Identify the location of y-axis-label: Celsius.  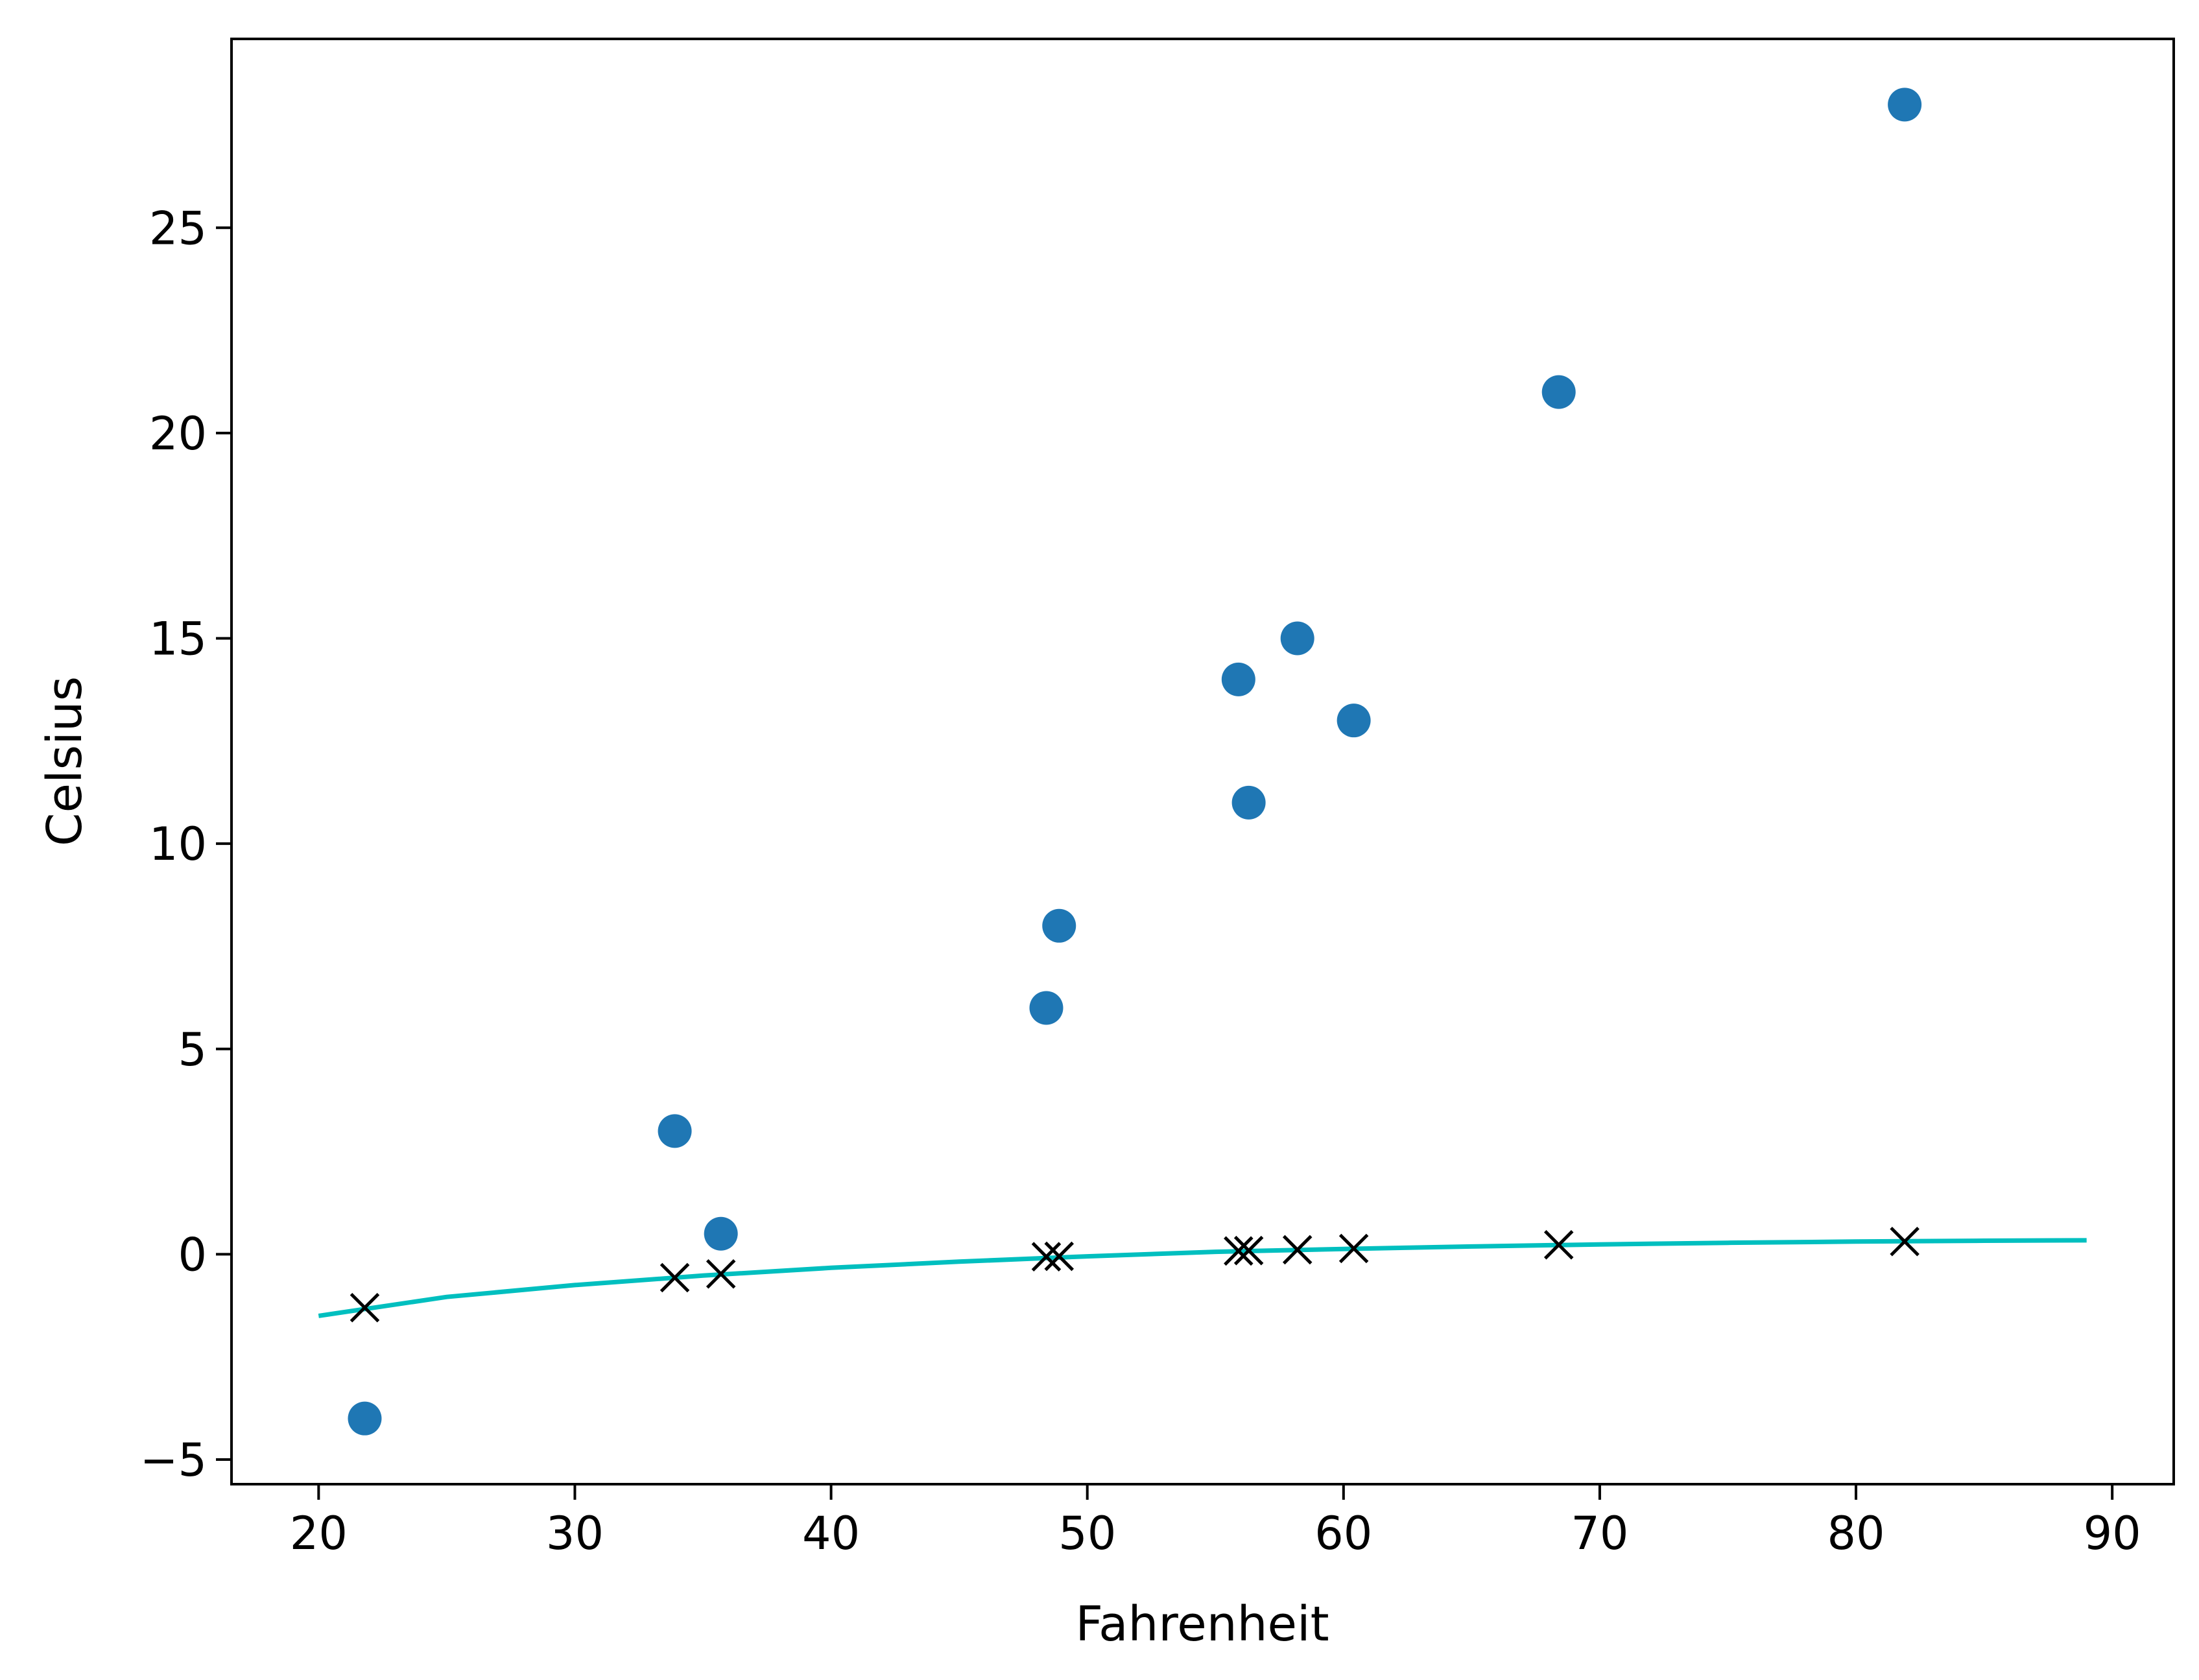
(65, 761).